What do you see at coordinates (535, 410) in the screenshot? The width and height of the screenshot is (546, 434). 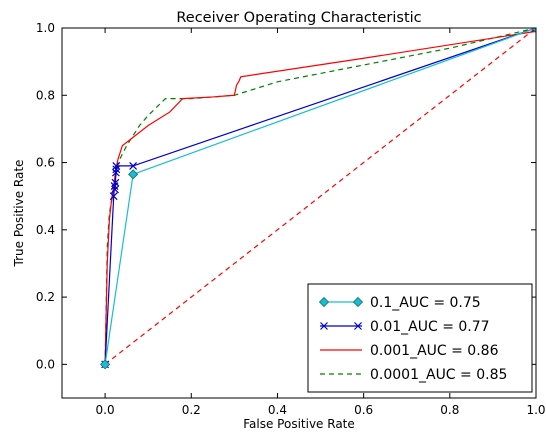 I see `x-tick-label: 1.0` at bounding box center [535, 410].